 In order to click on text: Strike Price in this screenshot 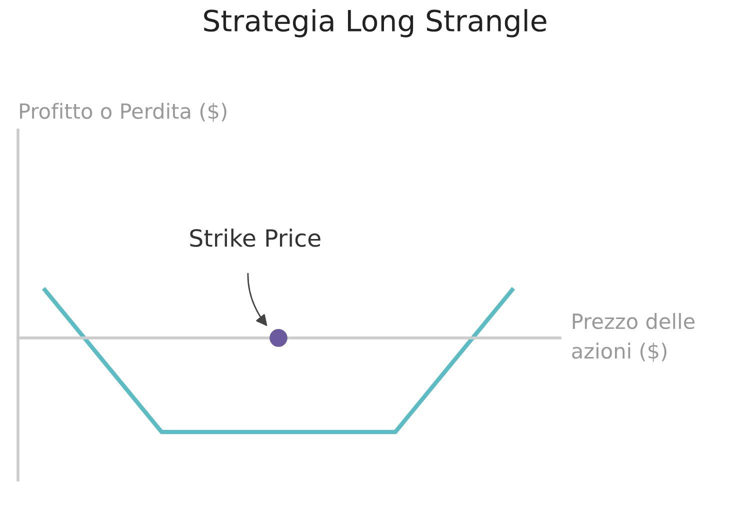, I will do `click(255, 237)`.